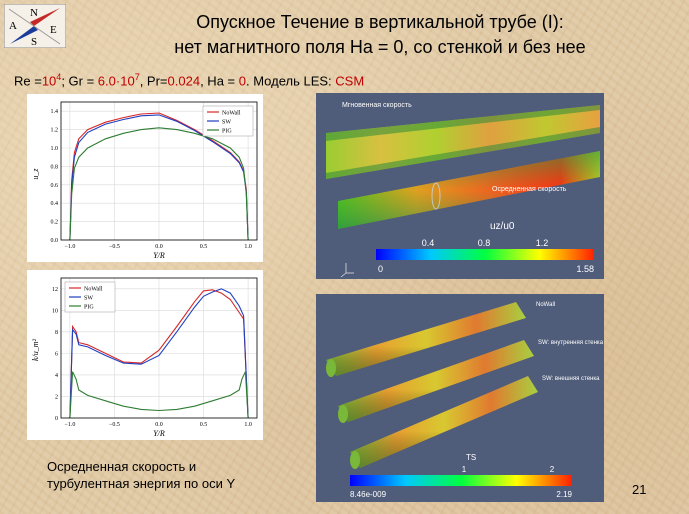  I want to click on label-nowall: NoWall, so click(545, 305).